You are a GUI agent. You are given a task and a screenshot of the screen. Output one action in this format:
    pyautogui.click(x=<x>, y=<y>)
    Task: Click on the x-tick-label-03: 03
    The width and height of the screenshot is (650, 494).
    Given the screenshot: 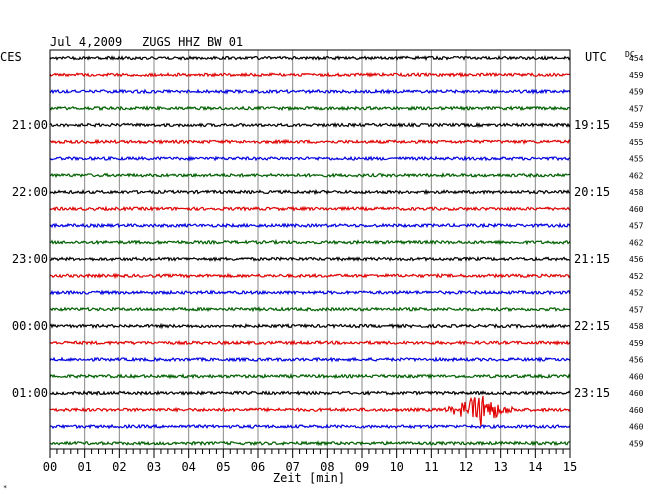 What is the action you would take?
    pyautogui.click(x=154, y=467)
    